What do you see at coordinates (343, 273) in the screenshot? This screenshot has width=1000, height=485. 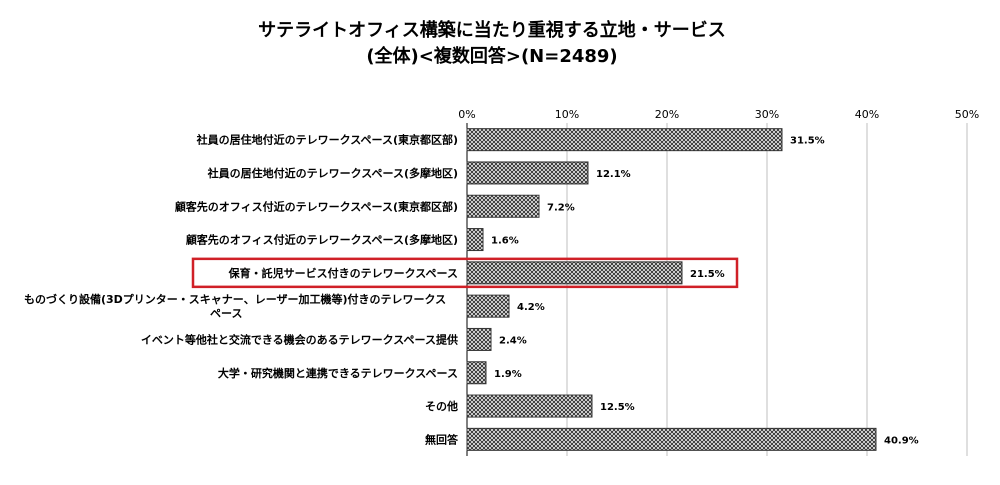 I see `category-label: 保育・託児サービス付きのテレワークスペース` at bounding box center [343, 273].